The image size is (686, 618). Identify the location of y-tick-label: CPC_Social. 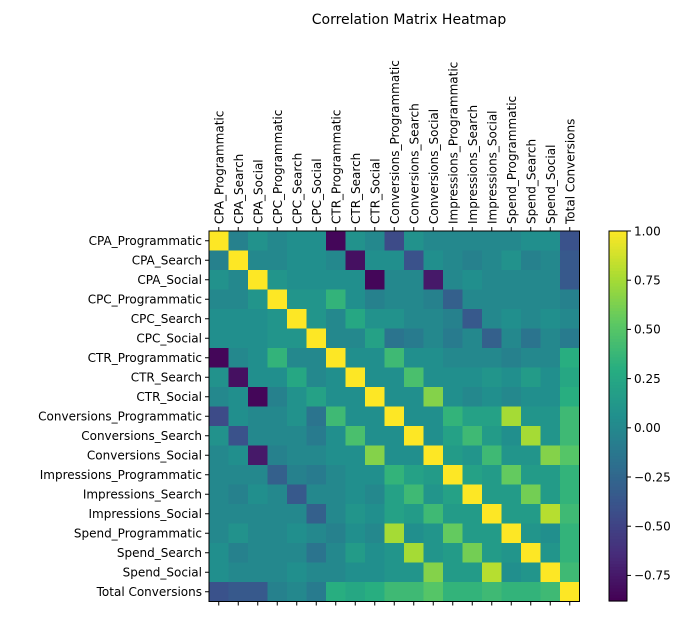
(169, 339).